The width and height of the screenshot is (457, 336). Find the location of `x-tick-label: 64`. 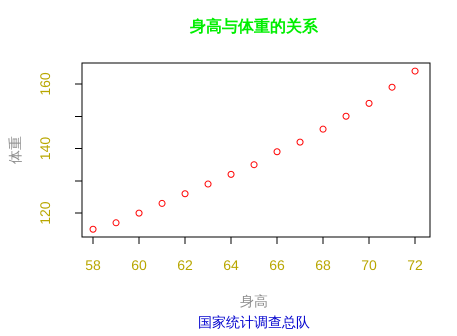

x-tick-label: 64 is located at coordinates (231, 264).